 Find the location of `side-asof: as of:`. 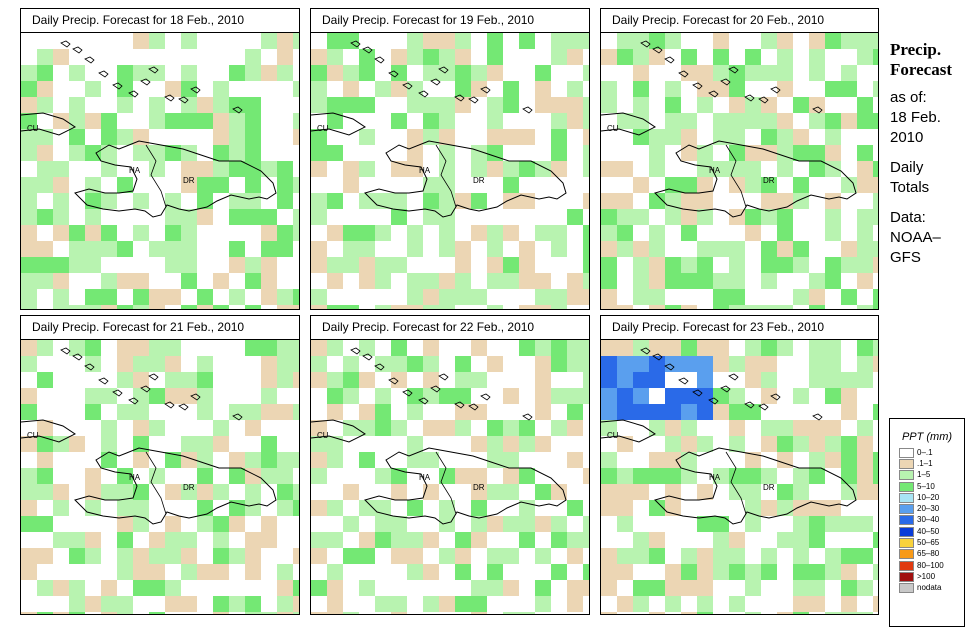

side-asof: as of: is located at coordinates (908, 97).